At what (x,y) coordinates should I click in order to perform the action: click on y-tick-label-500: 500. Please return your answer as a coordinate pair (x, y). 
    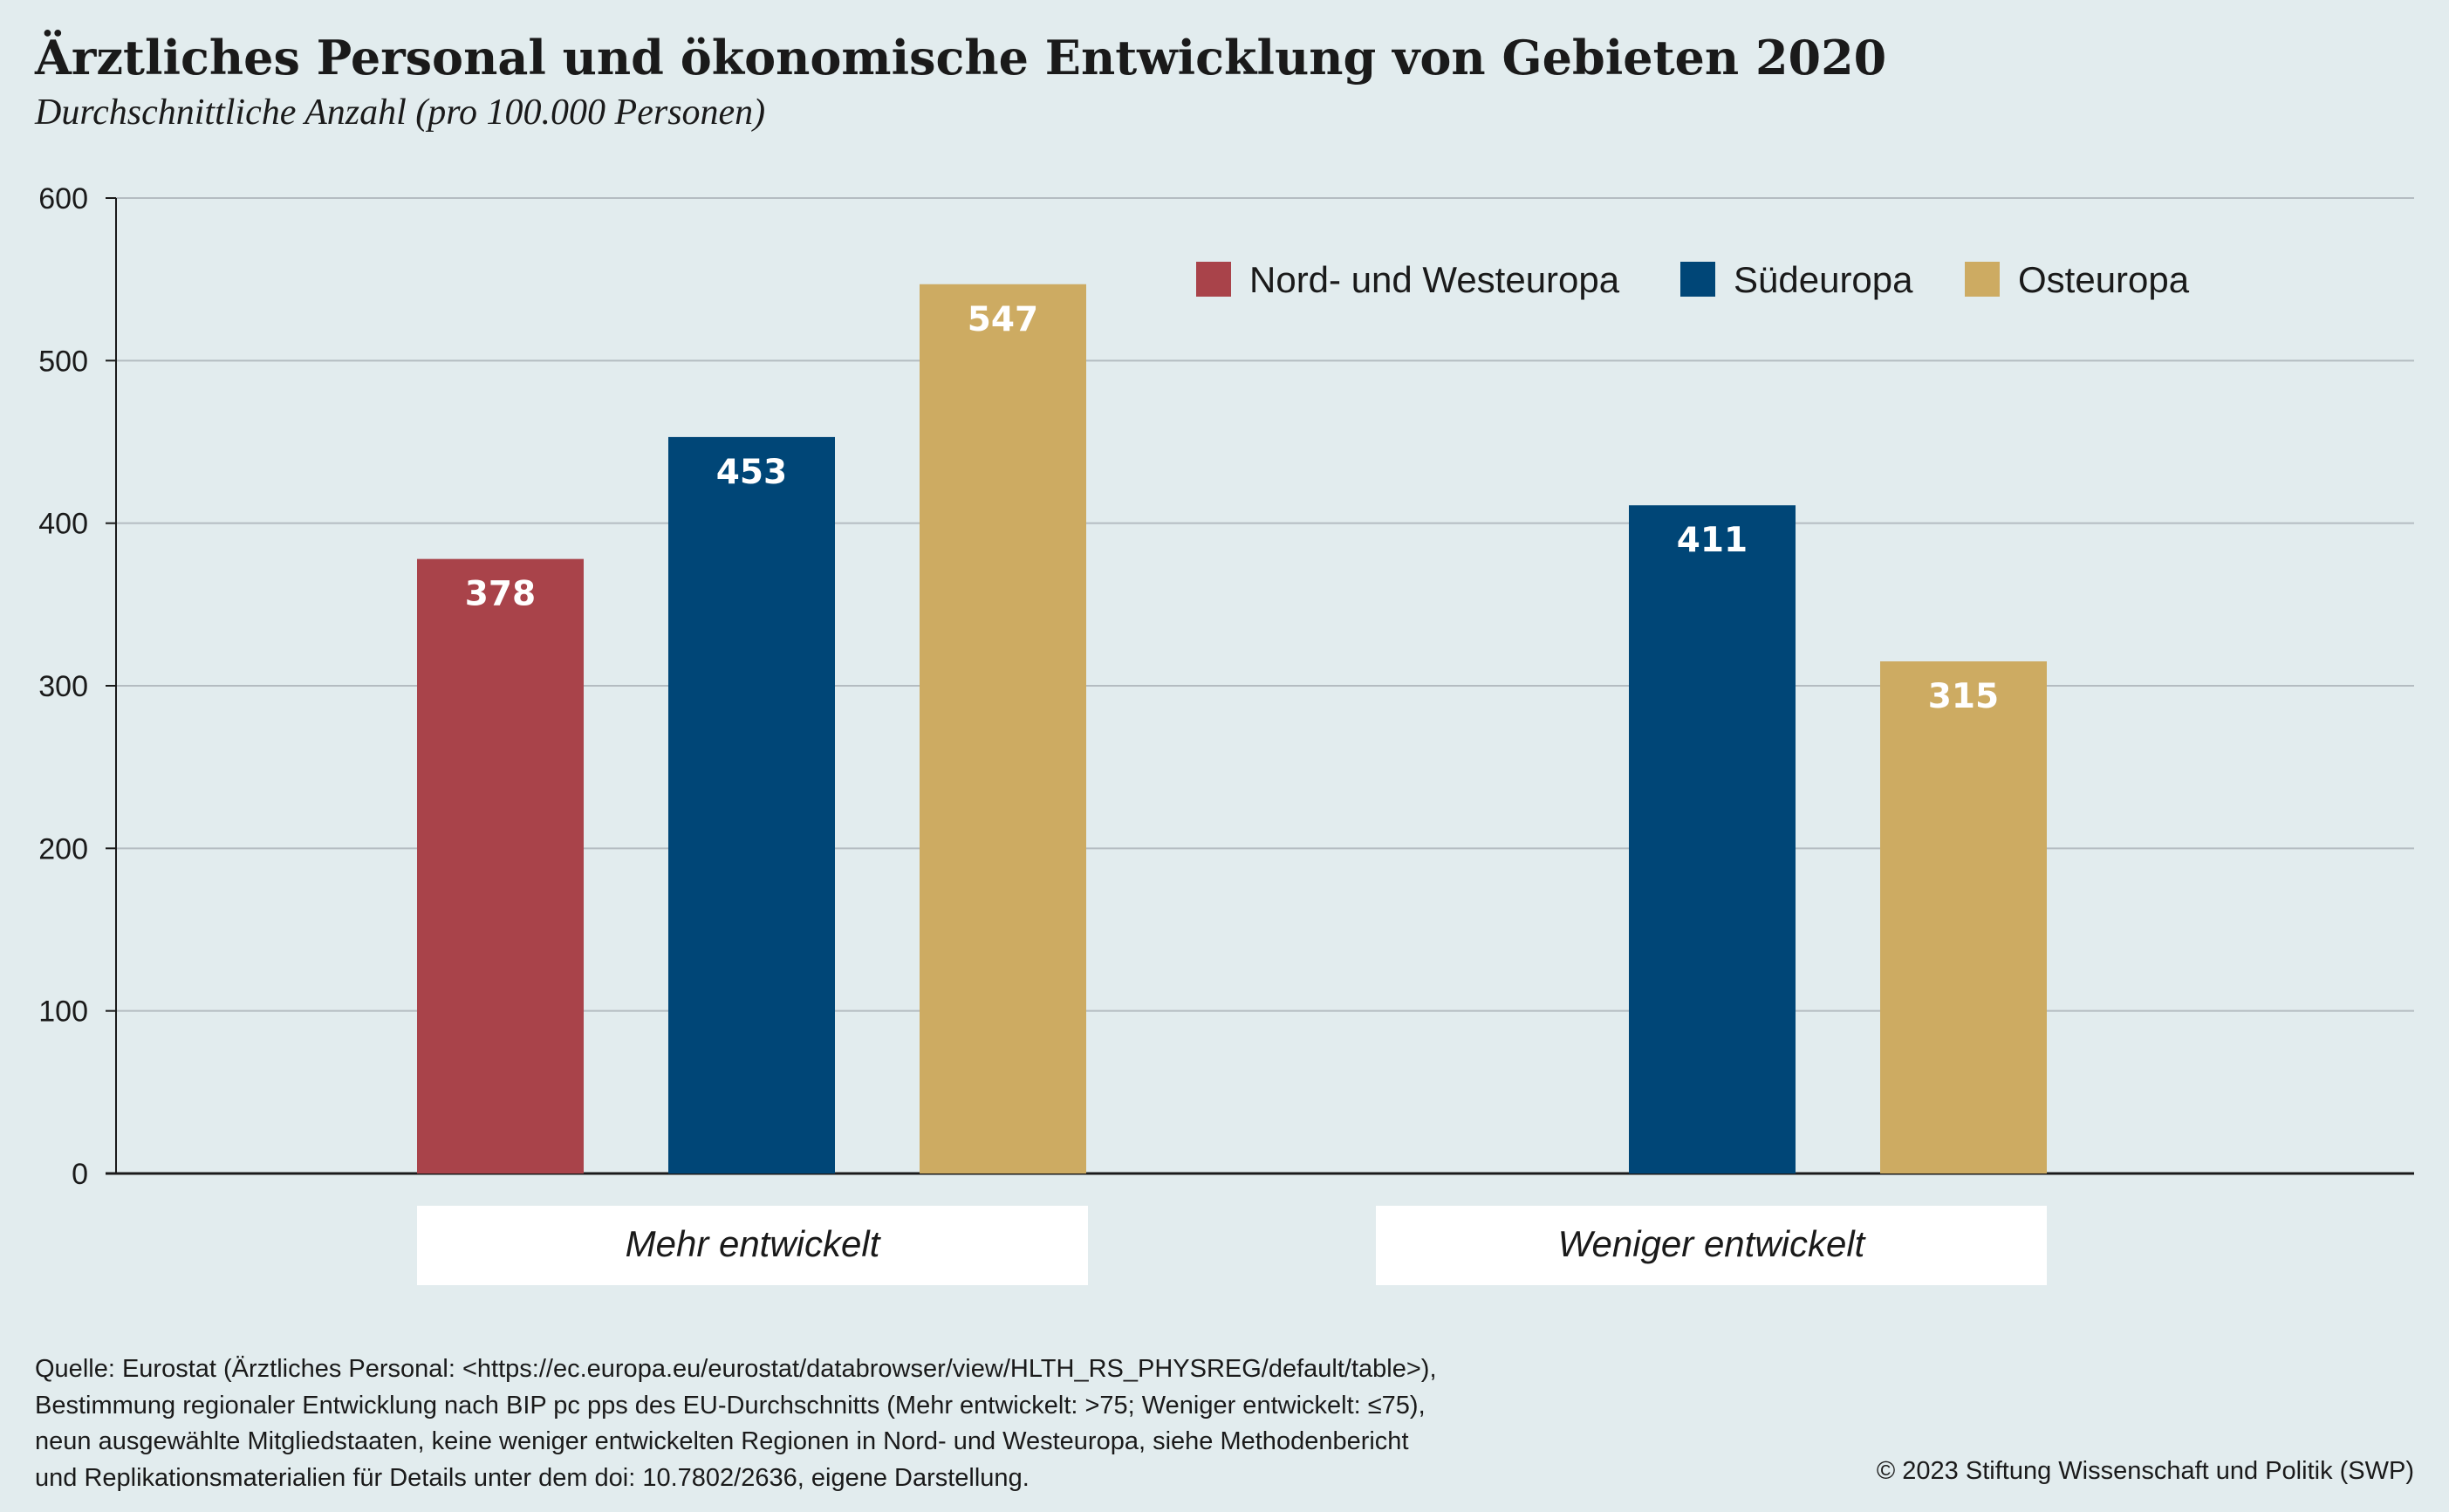
    Looking at the image, I should click on (63, 362).